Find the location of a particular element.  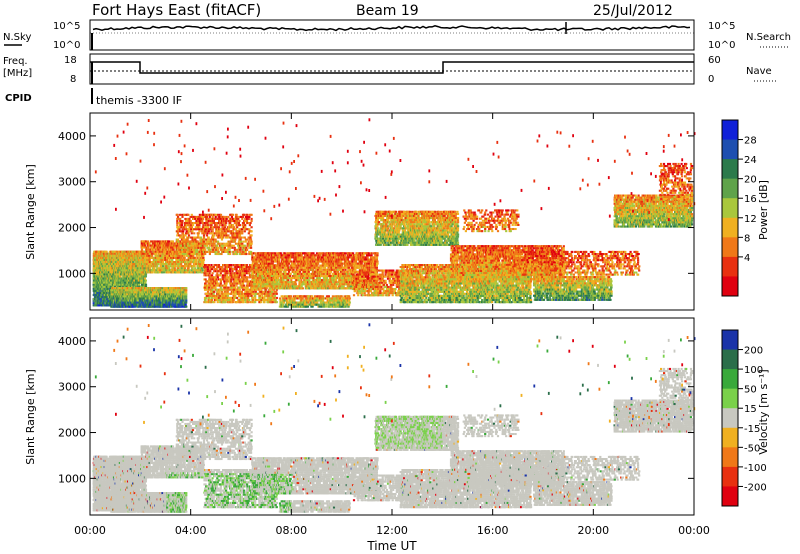

noise-left-tick-high: 10^5 is located at coordinates (66, 26).